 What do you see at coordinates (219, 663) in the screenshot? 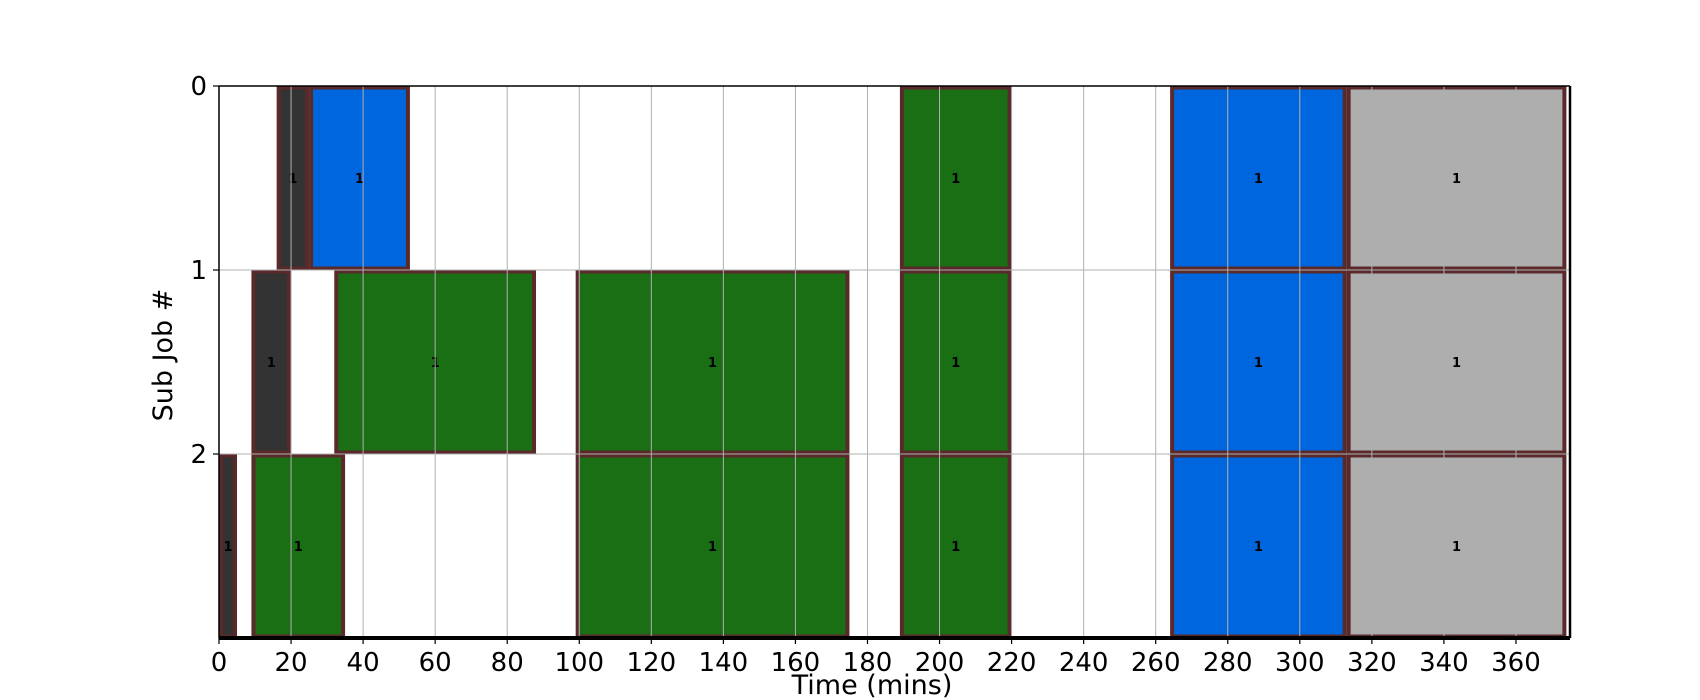
I see `x-tick-label-0: 0` at bounding box center [219, 663].